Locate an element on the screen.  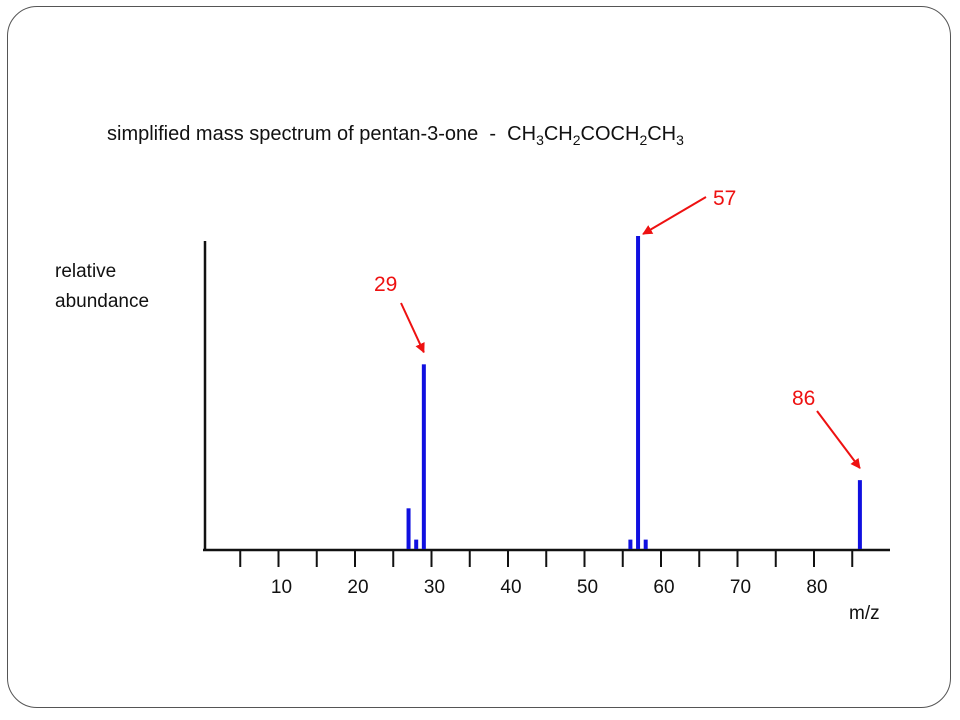
formula-part: COCH is located at coordinates (610, 134).